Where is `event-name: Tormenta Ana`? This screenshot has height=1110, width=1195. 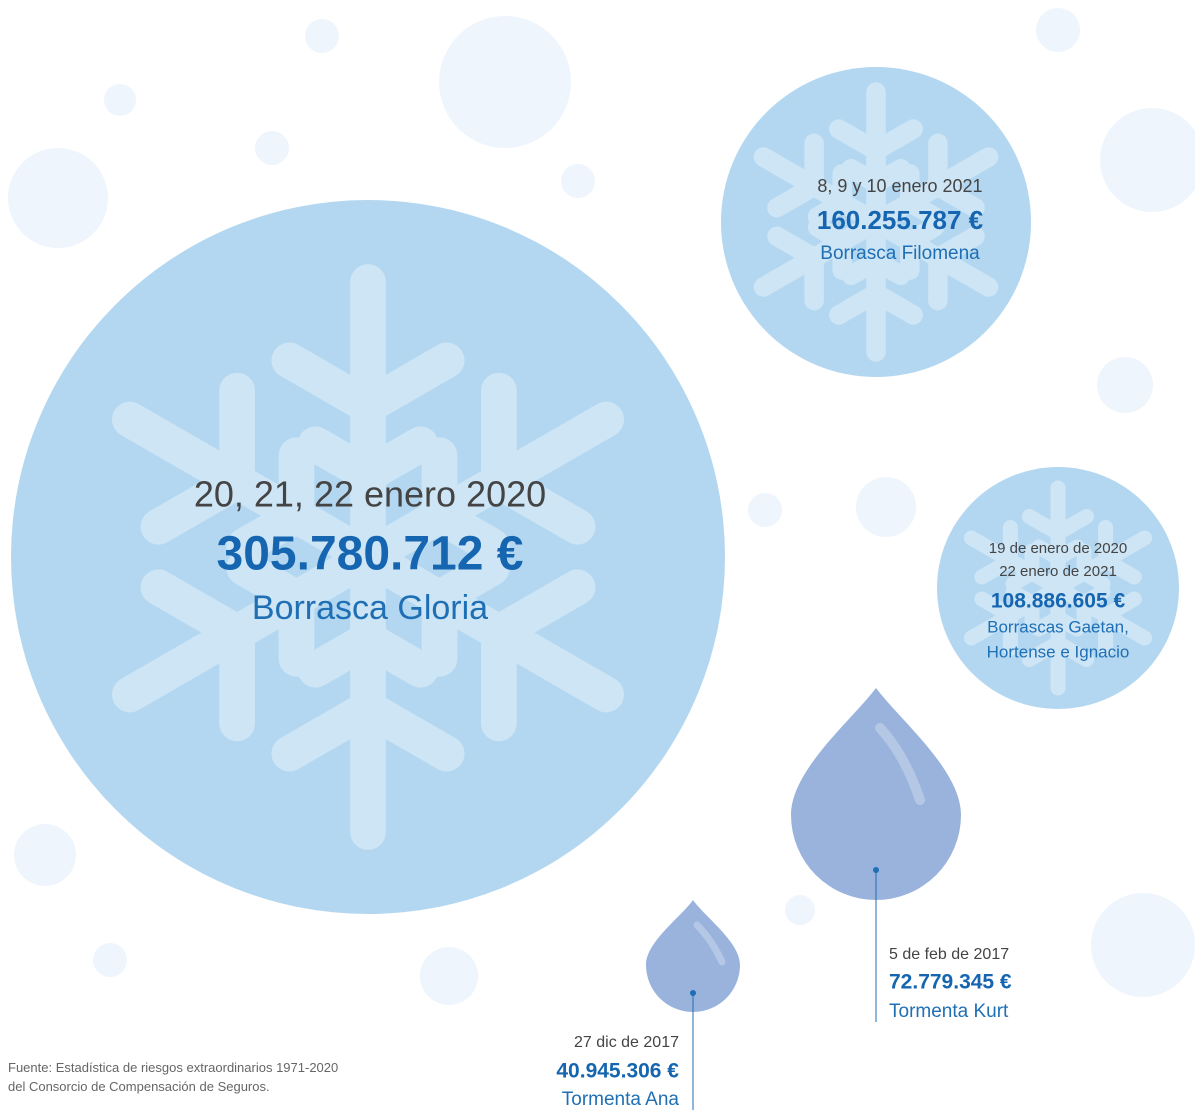 event-name: Tormenta Ana is located at coordinates (621, 1099).